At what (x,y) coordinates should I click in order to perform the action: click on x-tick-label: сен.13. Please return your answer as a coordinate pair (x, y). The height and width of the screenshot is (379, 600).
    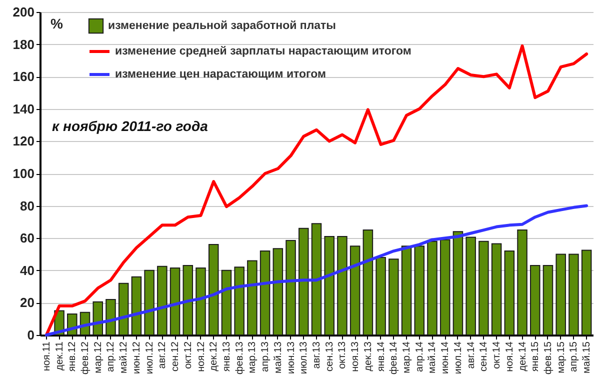
    Looking at the image, I should click on (330, 356).